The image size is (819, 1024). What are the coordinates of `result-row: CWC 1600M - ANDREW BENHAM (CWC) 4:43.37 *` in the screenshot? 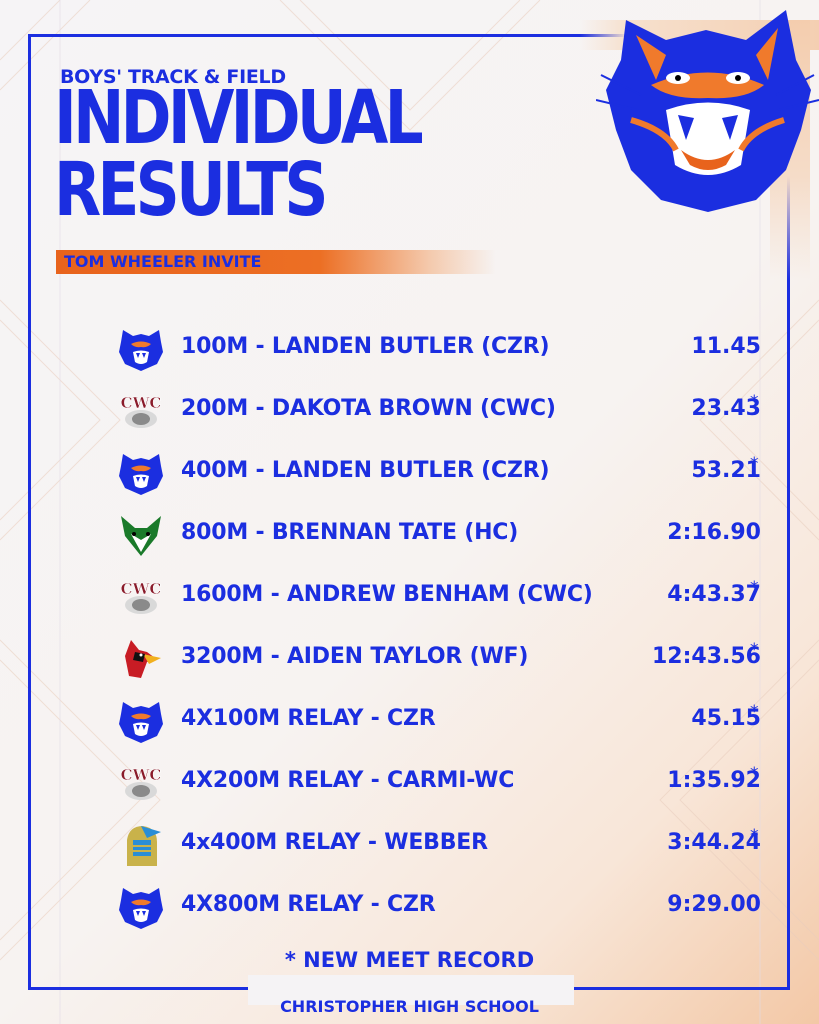 It's located at (409, 597).